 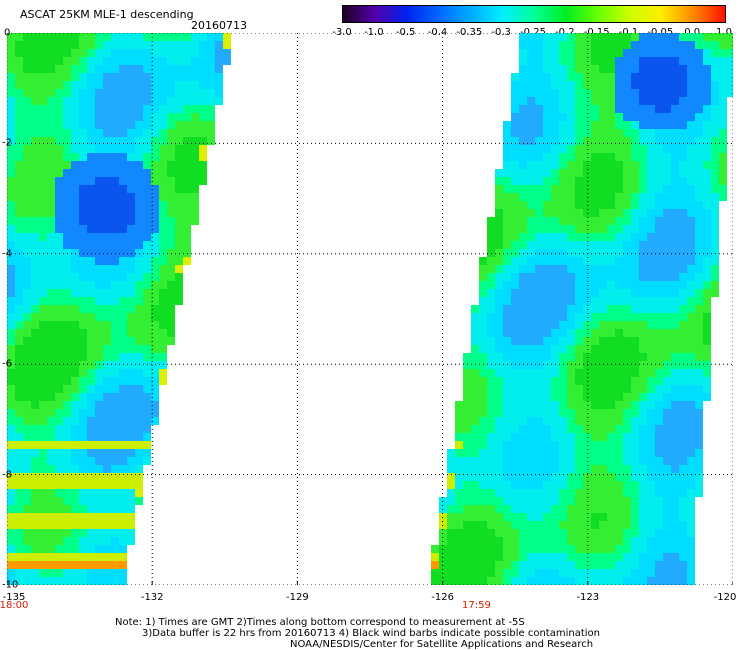 What do you see at coordinates (297, 597) in the screenshot?
I see `x-tick-label: -129` at bounding box center [297, 597].